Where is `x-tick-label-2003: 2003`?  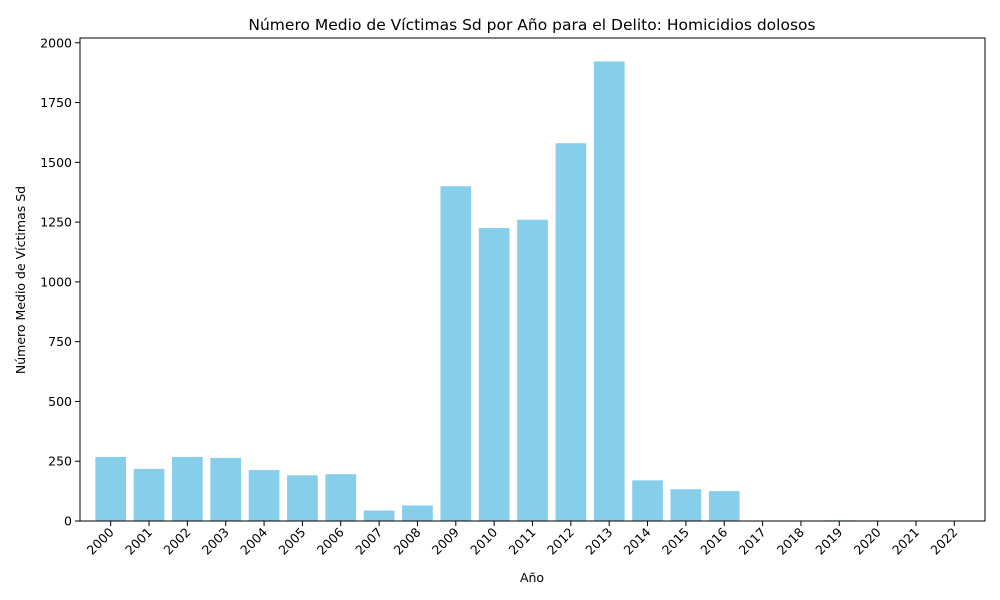 x-tick-label-2003: 2003 is located at coordinates (215, 541).